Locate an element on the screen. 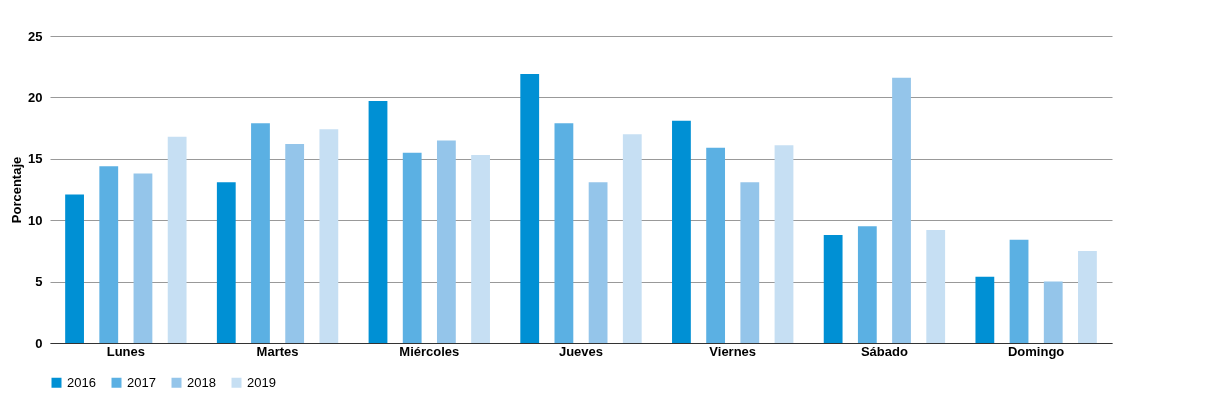  x-tick-label: Viernes is located at coordinates (733, 351).